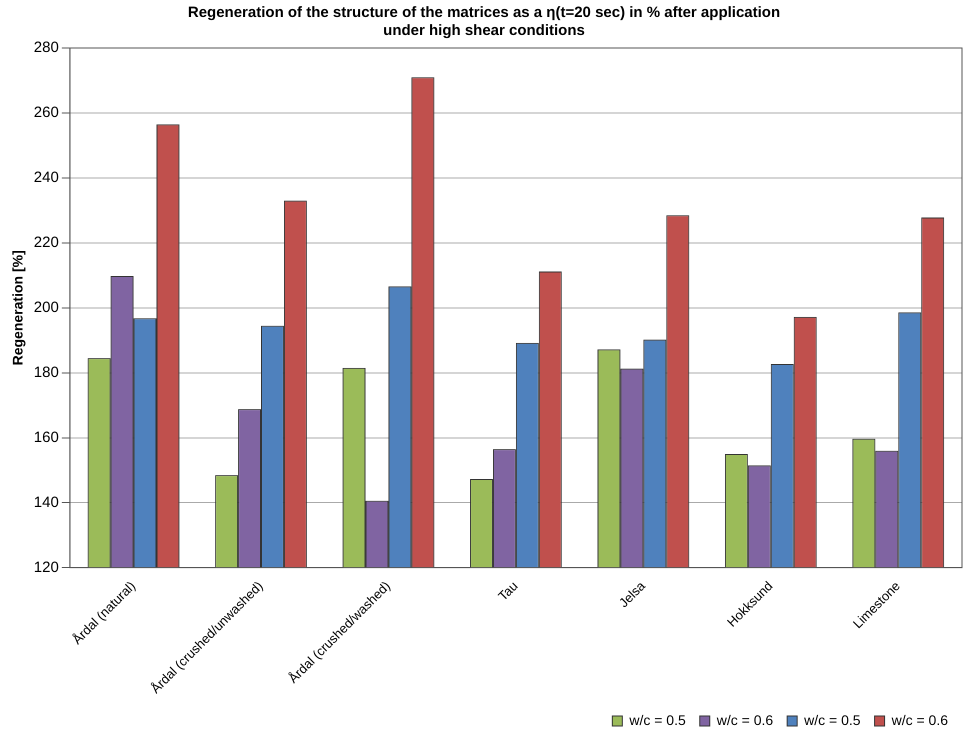 The width and height of the screenshot is (972, 742). I want to click on y-axis-title: Regeneration [%], so click(17, 308).